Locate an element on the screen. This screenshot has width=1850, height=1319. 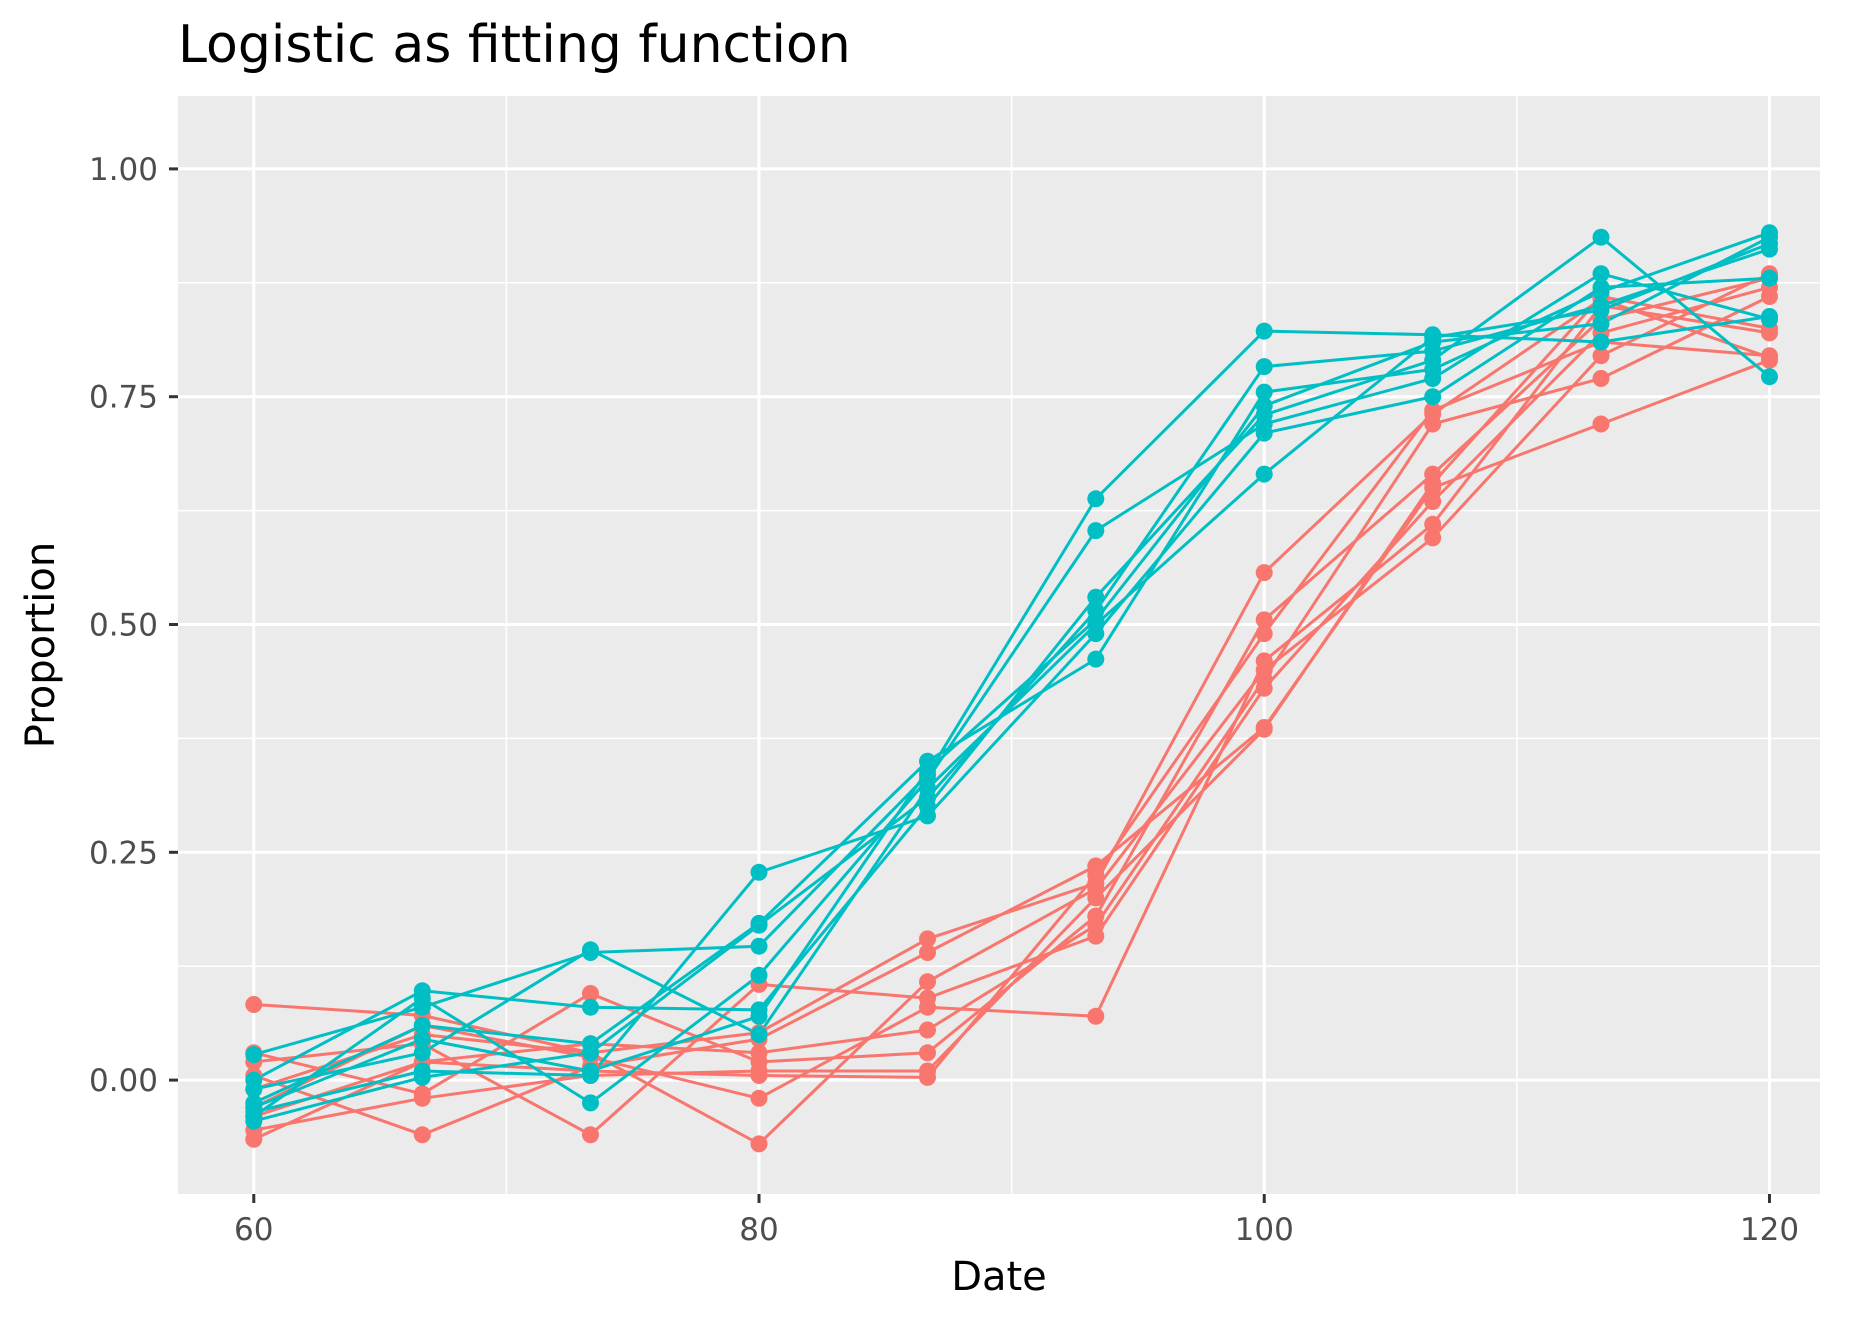
y-tick-label: 0.00 is located at coordinates (123, 1081).